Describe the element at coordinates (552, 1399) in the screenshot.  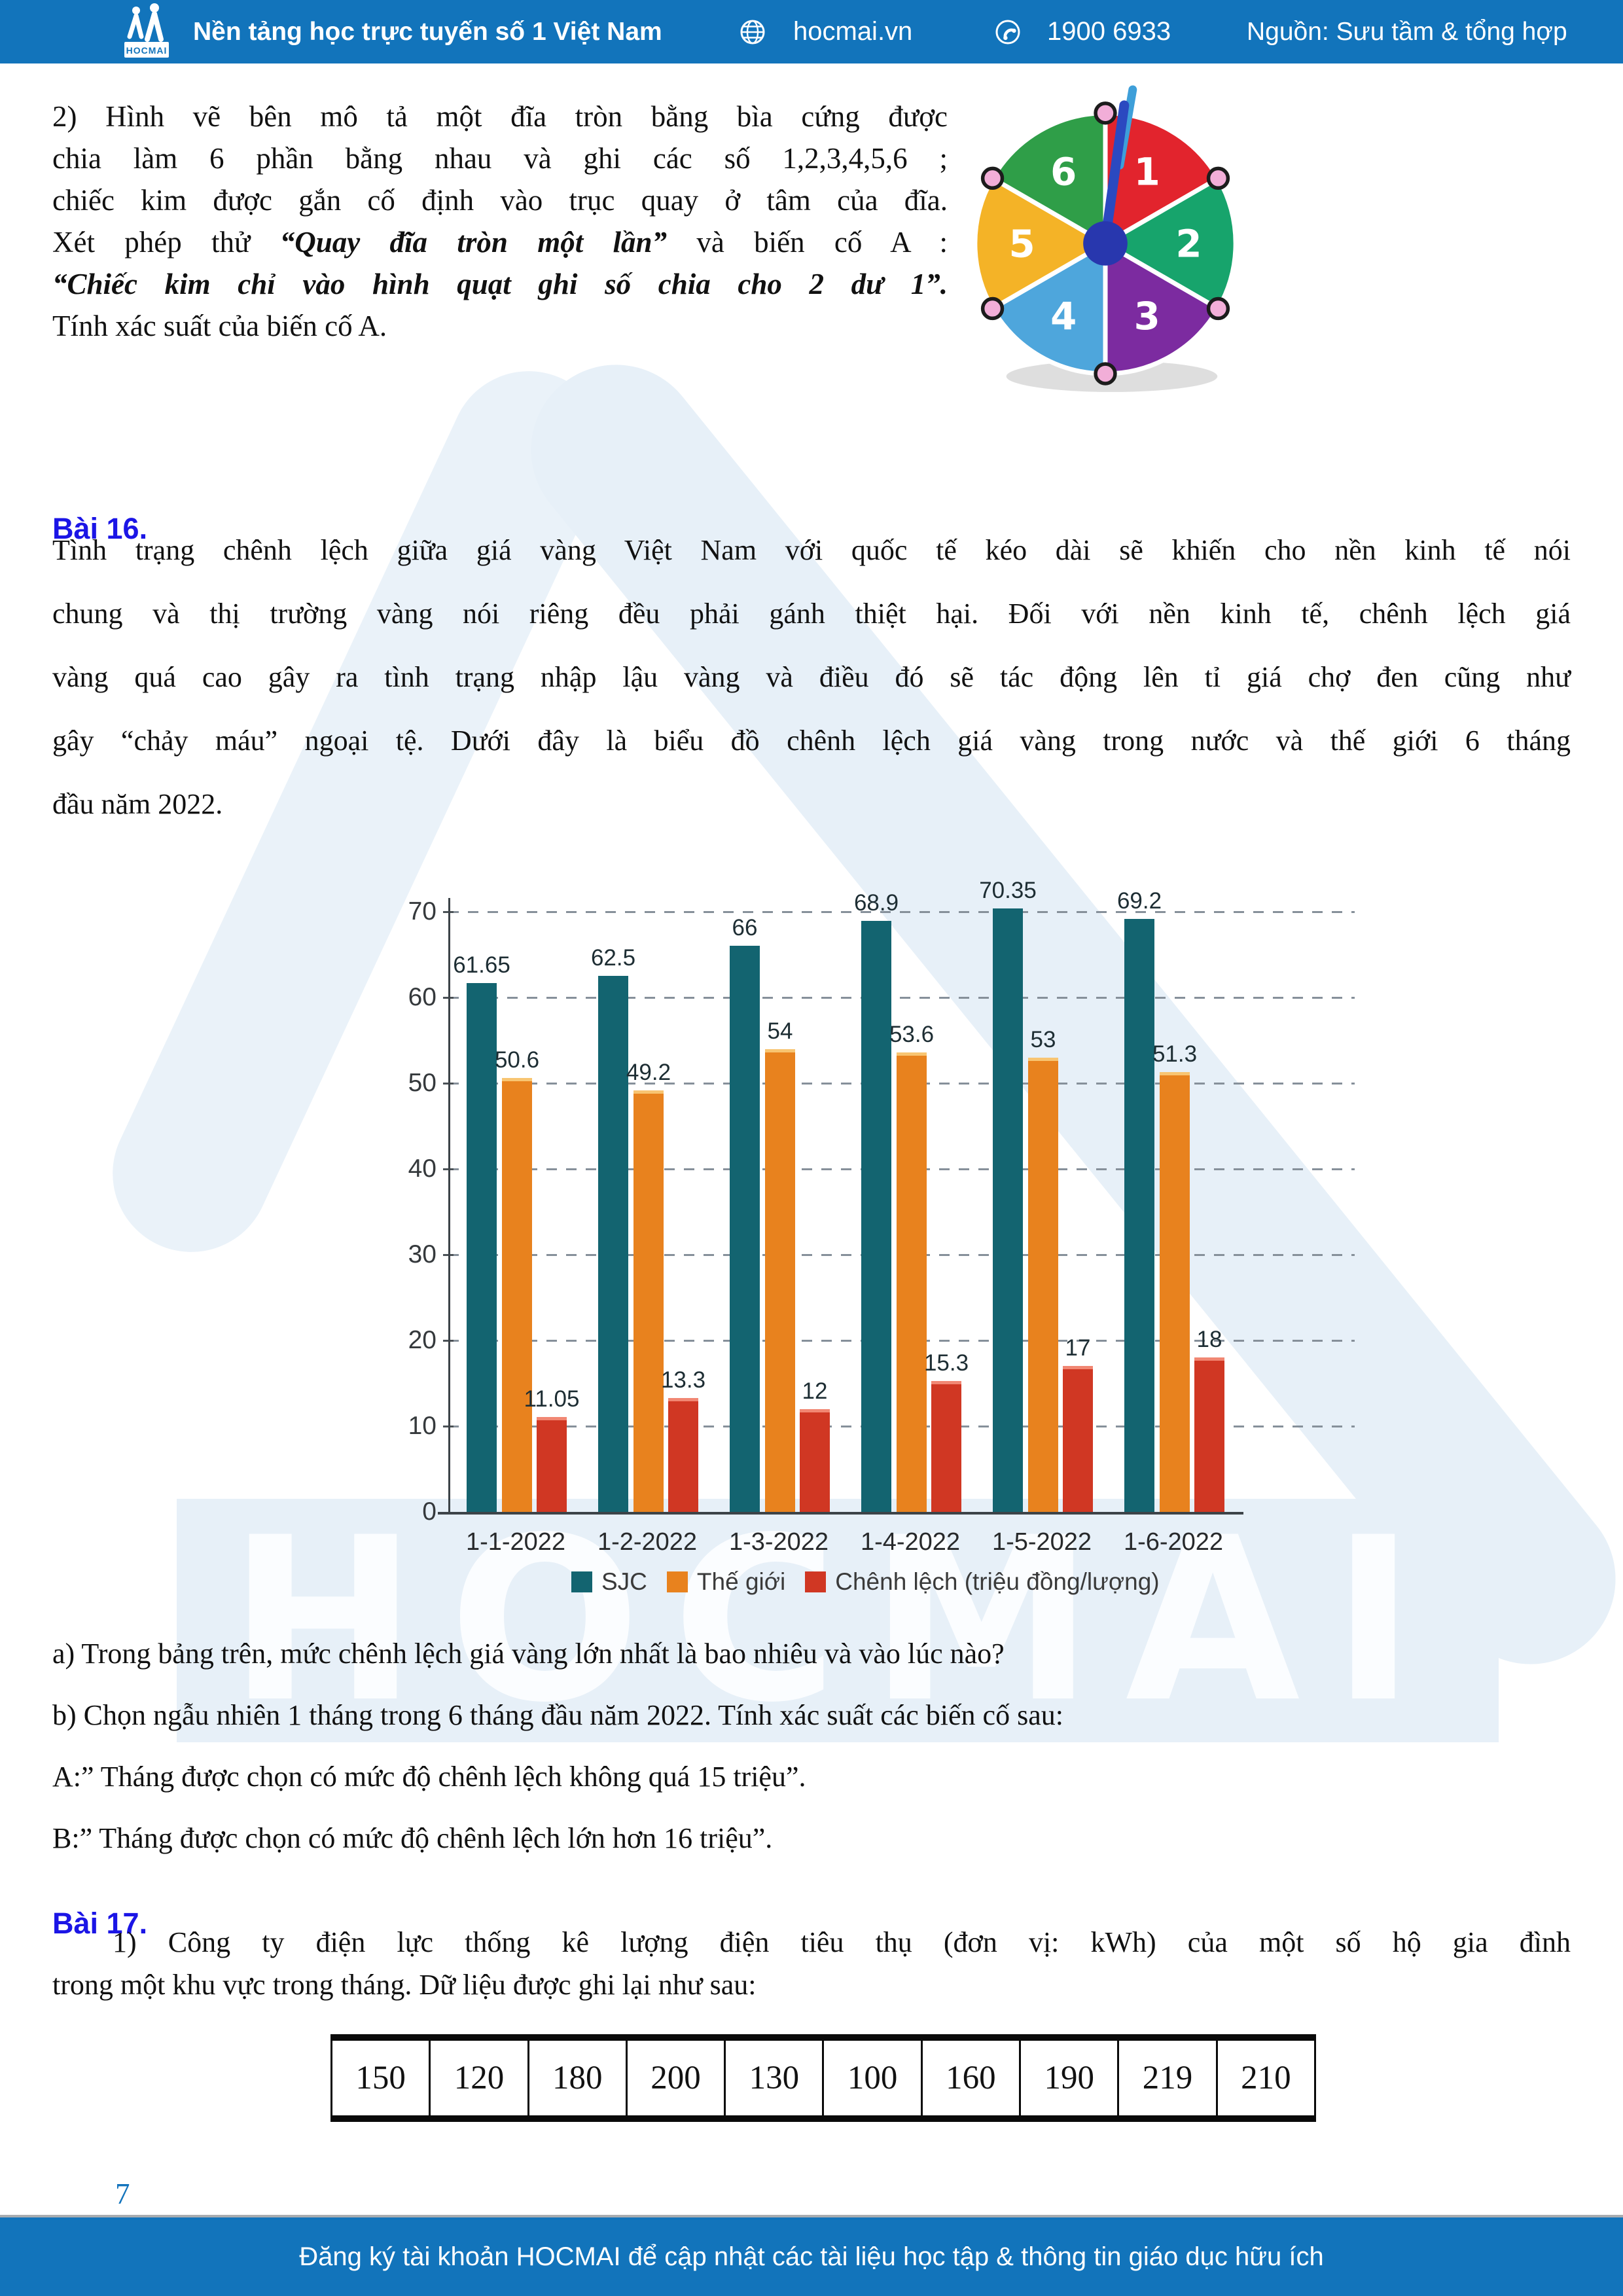
I see `bar-value-label: 11.05` at that location.